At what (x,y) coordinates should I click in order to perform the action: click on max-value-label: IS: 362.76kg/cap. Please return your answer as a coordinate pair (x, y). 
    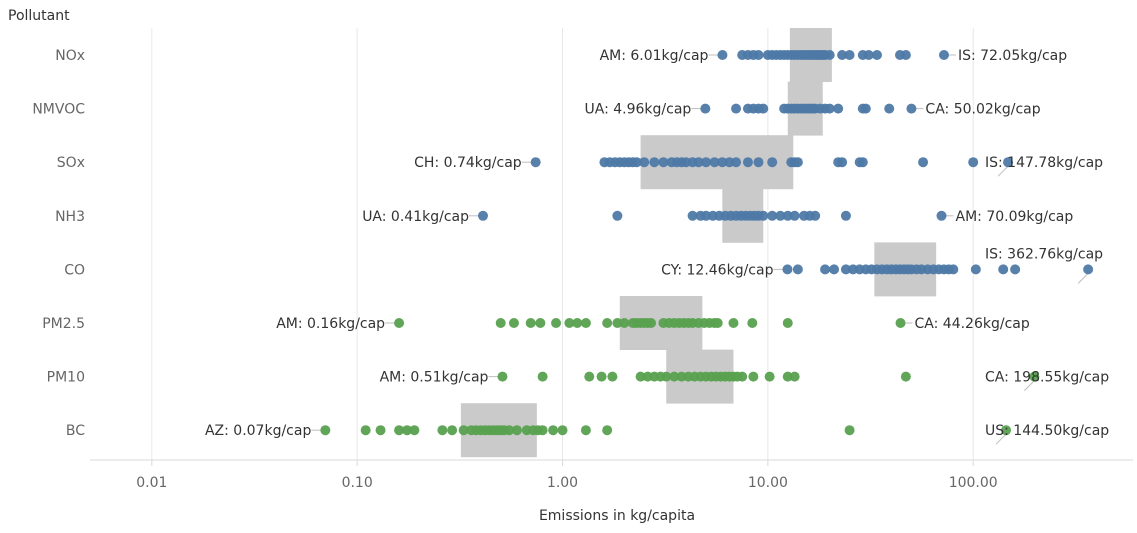
    Looking at the image, I should click on (1044, 254).